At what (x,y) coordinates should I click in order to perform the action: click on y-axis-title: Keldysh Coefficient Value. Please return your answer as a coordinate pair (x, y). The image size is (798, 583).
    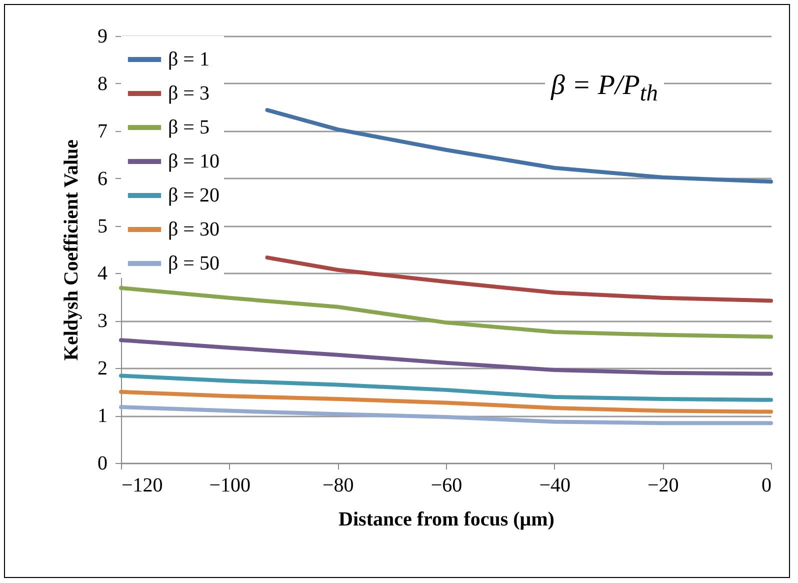
    Looking at the image, I should click on (71, 250).